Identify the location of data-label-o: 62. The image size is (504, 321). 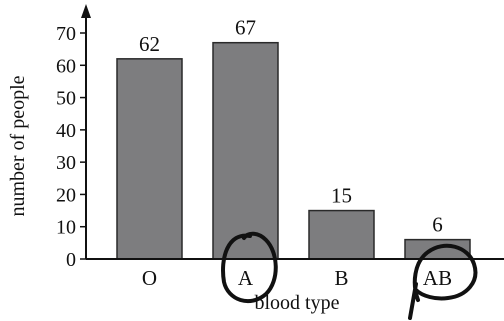
(149, 44).